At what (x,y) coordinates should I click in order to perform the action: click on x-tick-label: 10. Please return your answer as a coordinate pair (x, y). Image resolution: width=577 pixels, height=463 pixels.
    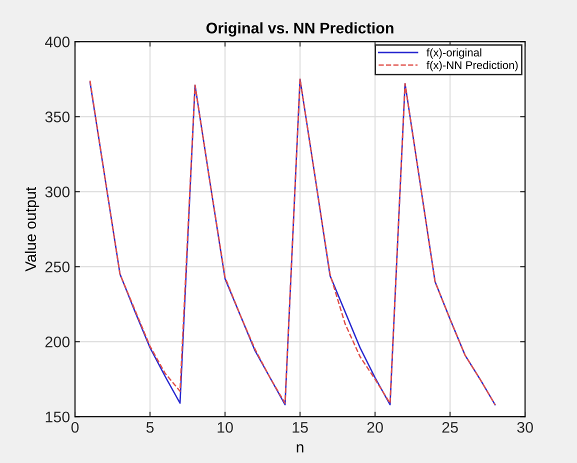
    Looking at the image, I should click on (225, 427).